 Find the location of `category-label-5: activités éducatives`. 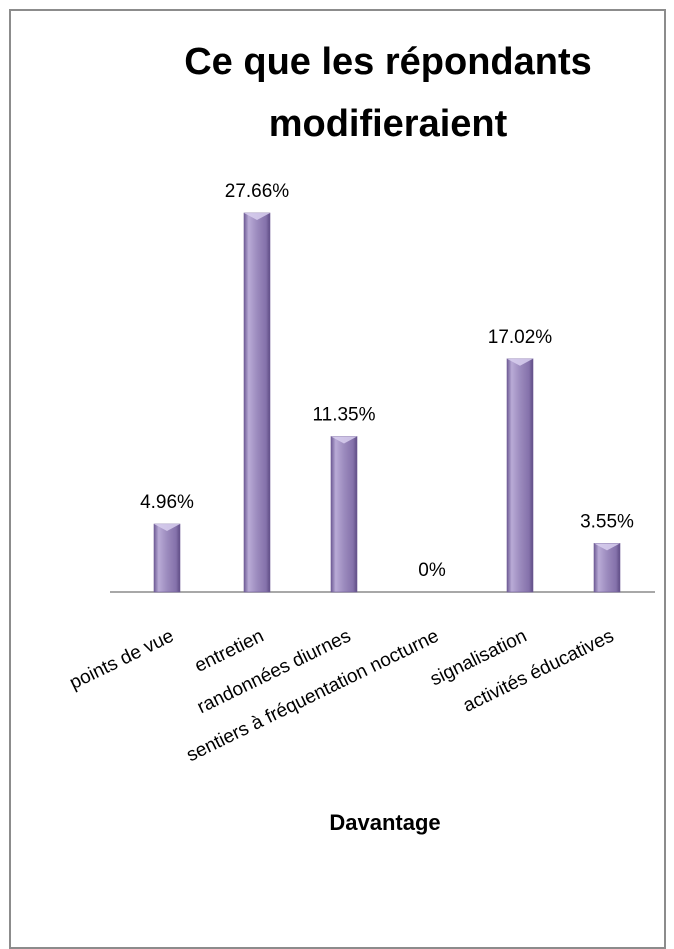

category-label-5: activités éducatives is located at coordinates (538, 671).